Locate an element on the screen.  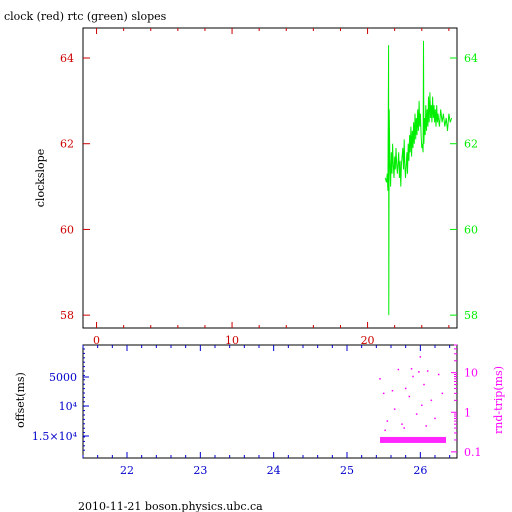
offset-x-tick-label-4: 26 is located at coordinates (420, 470).